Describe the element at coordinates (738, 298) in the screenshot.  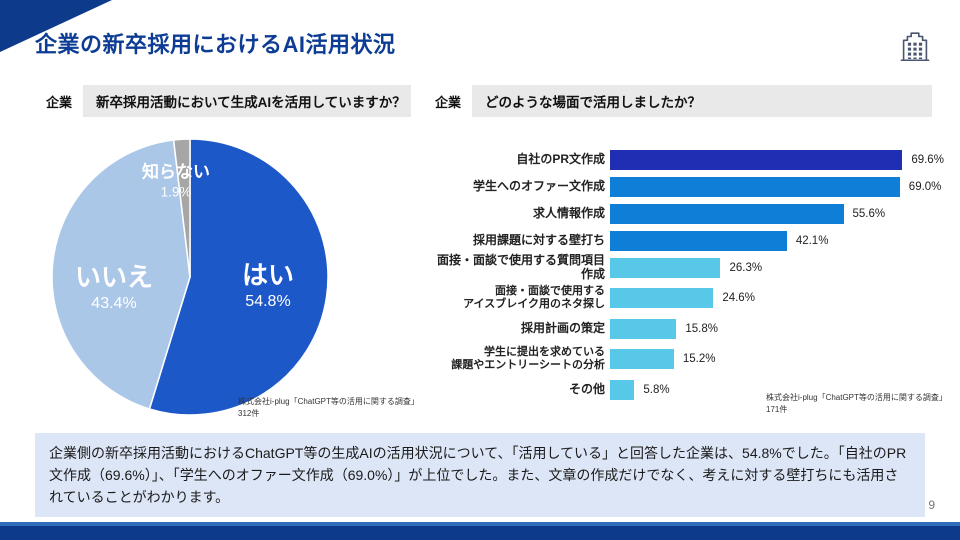
I see `bar-value-label: 24.6%` at that location.